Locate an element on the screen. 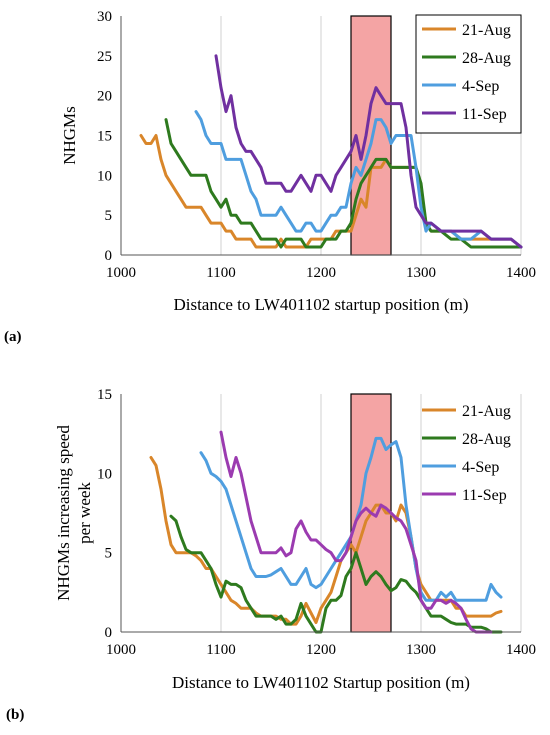 The image size is (550, 735). p1-y-tick-label: 5 is located at coordinates (109, 216).